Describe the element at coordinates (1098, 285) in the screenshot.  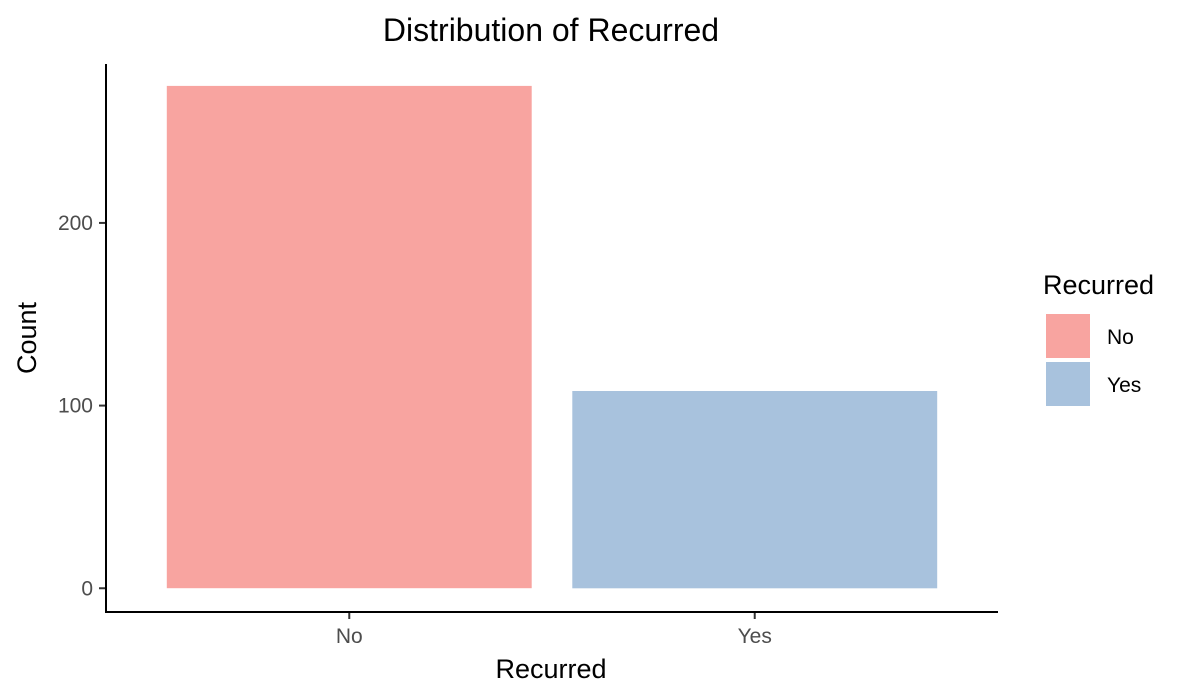
I see `legend-title: Recurred` at that location.